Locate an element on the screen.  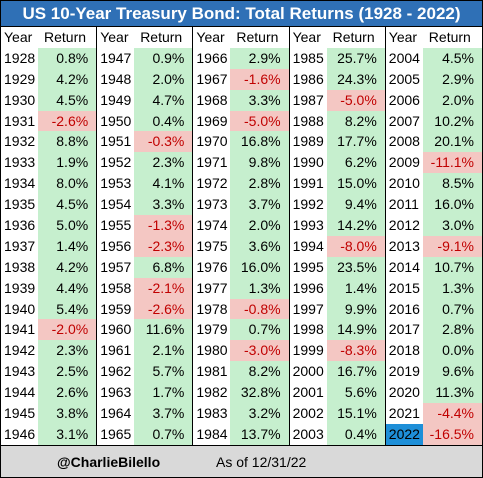
year-cell: 1935 is located at coordinates (19, 205).